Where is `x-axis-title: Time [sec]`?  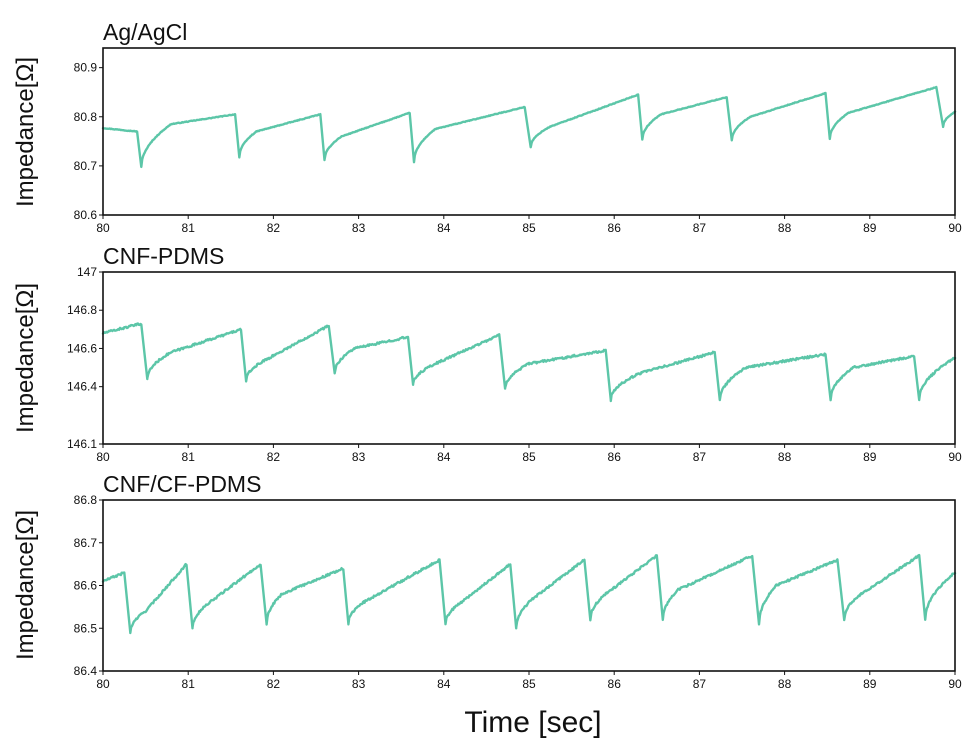 x-axis-title: Time [sec] is located at coordinates (532, 722).